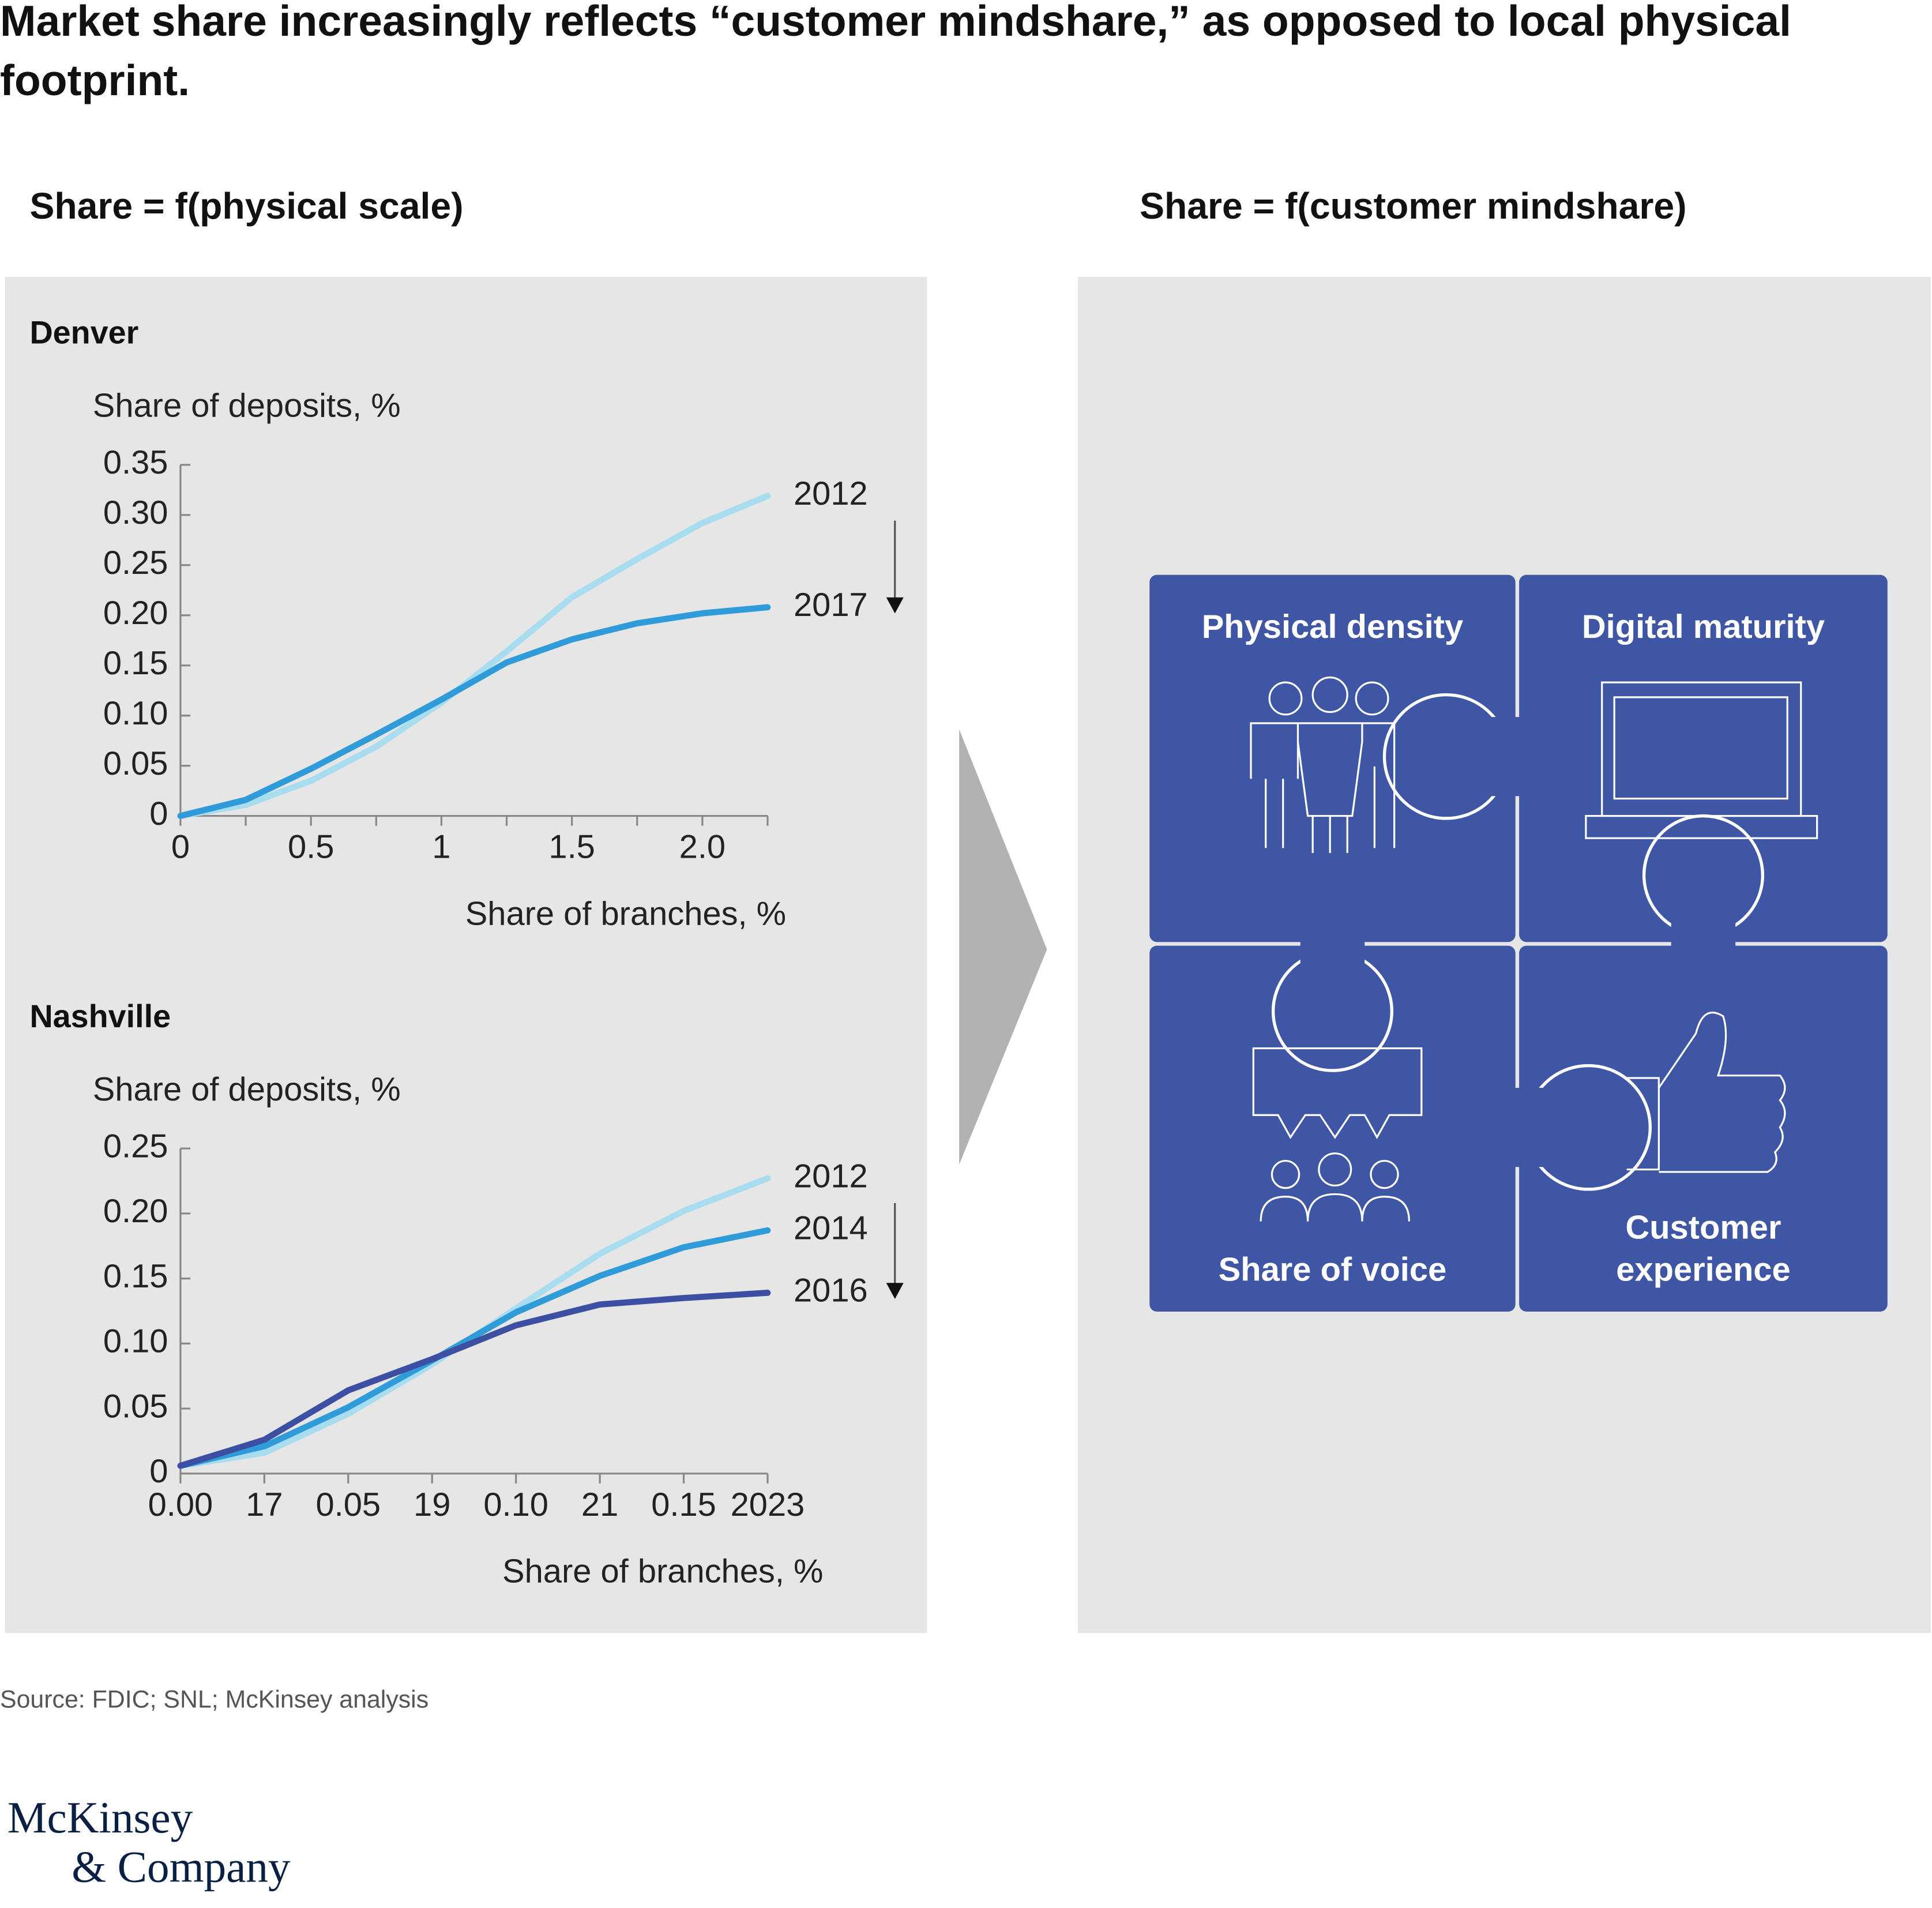 The height and width of the screenshot is (1908, 1932). I want to click on piece-label: Digital maturity, so click(1703, 626).